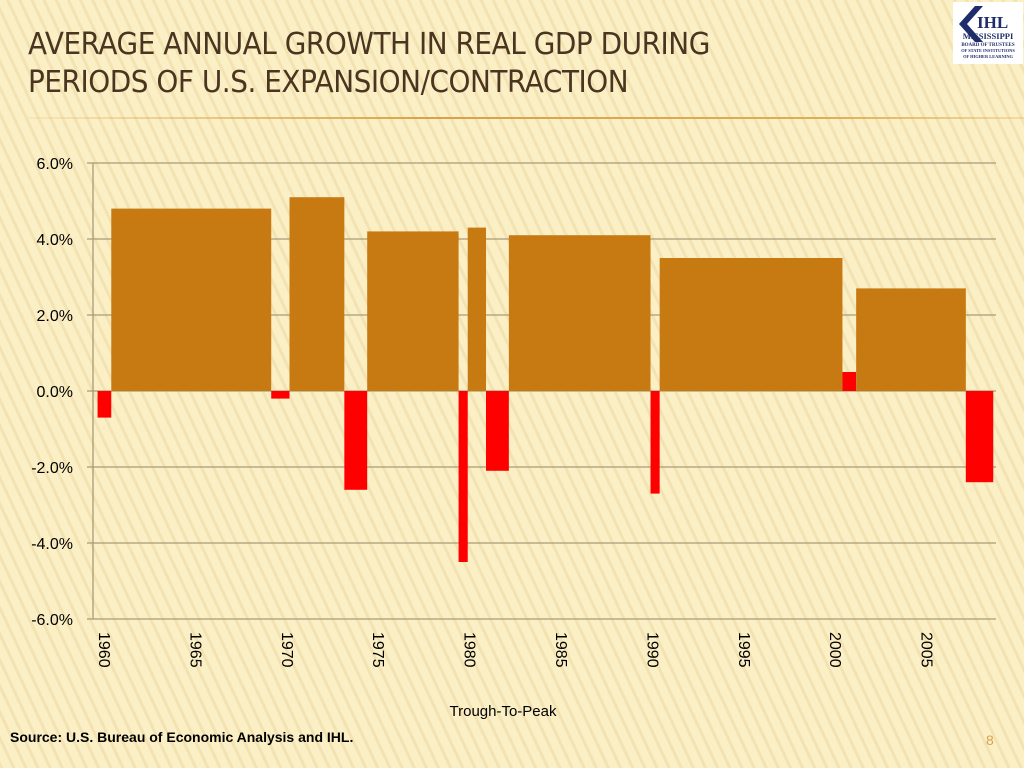  What do you see at coordinates (52, 620) in the screenshot?
I see `y-tick-label: -6.0%` at bounding box center [52, 620].